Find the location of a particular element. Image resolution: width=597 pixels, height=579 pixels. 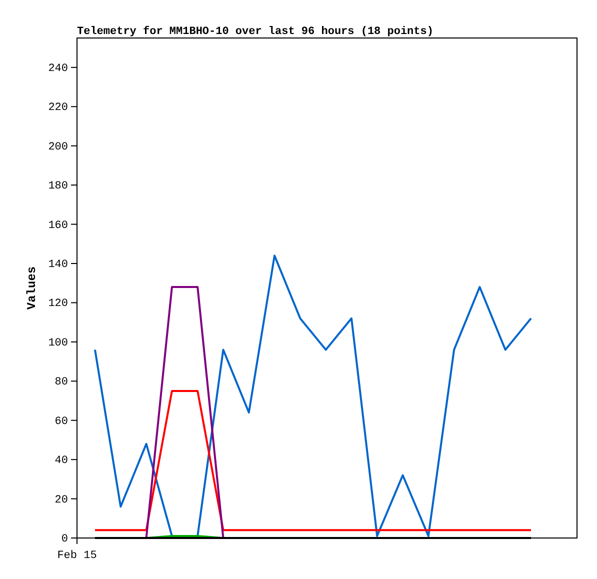

y-tick-label: 160 is located at coordinates (58, 226).